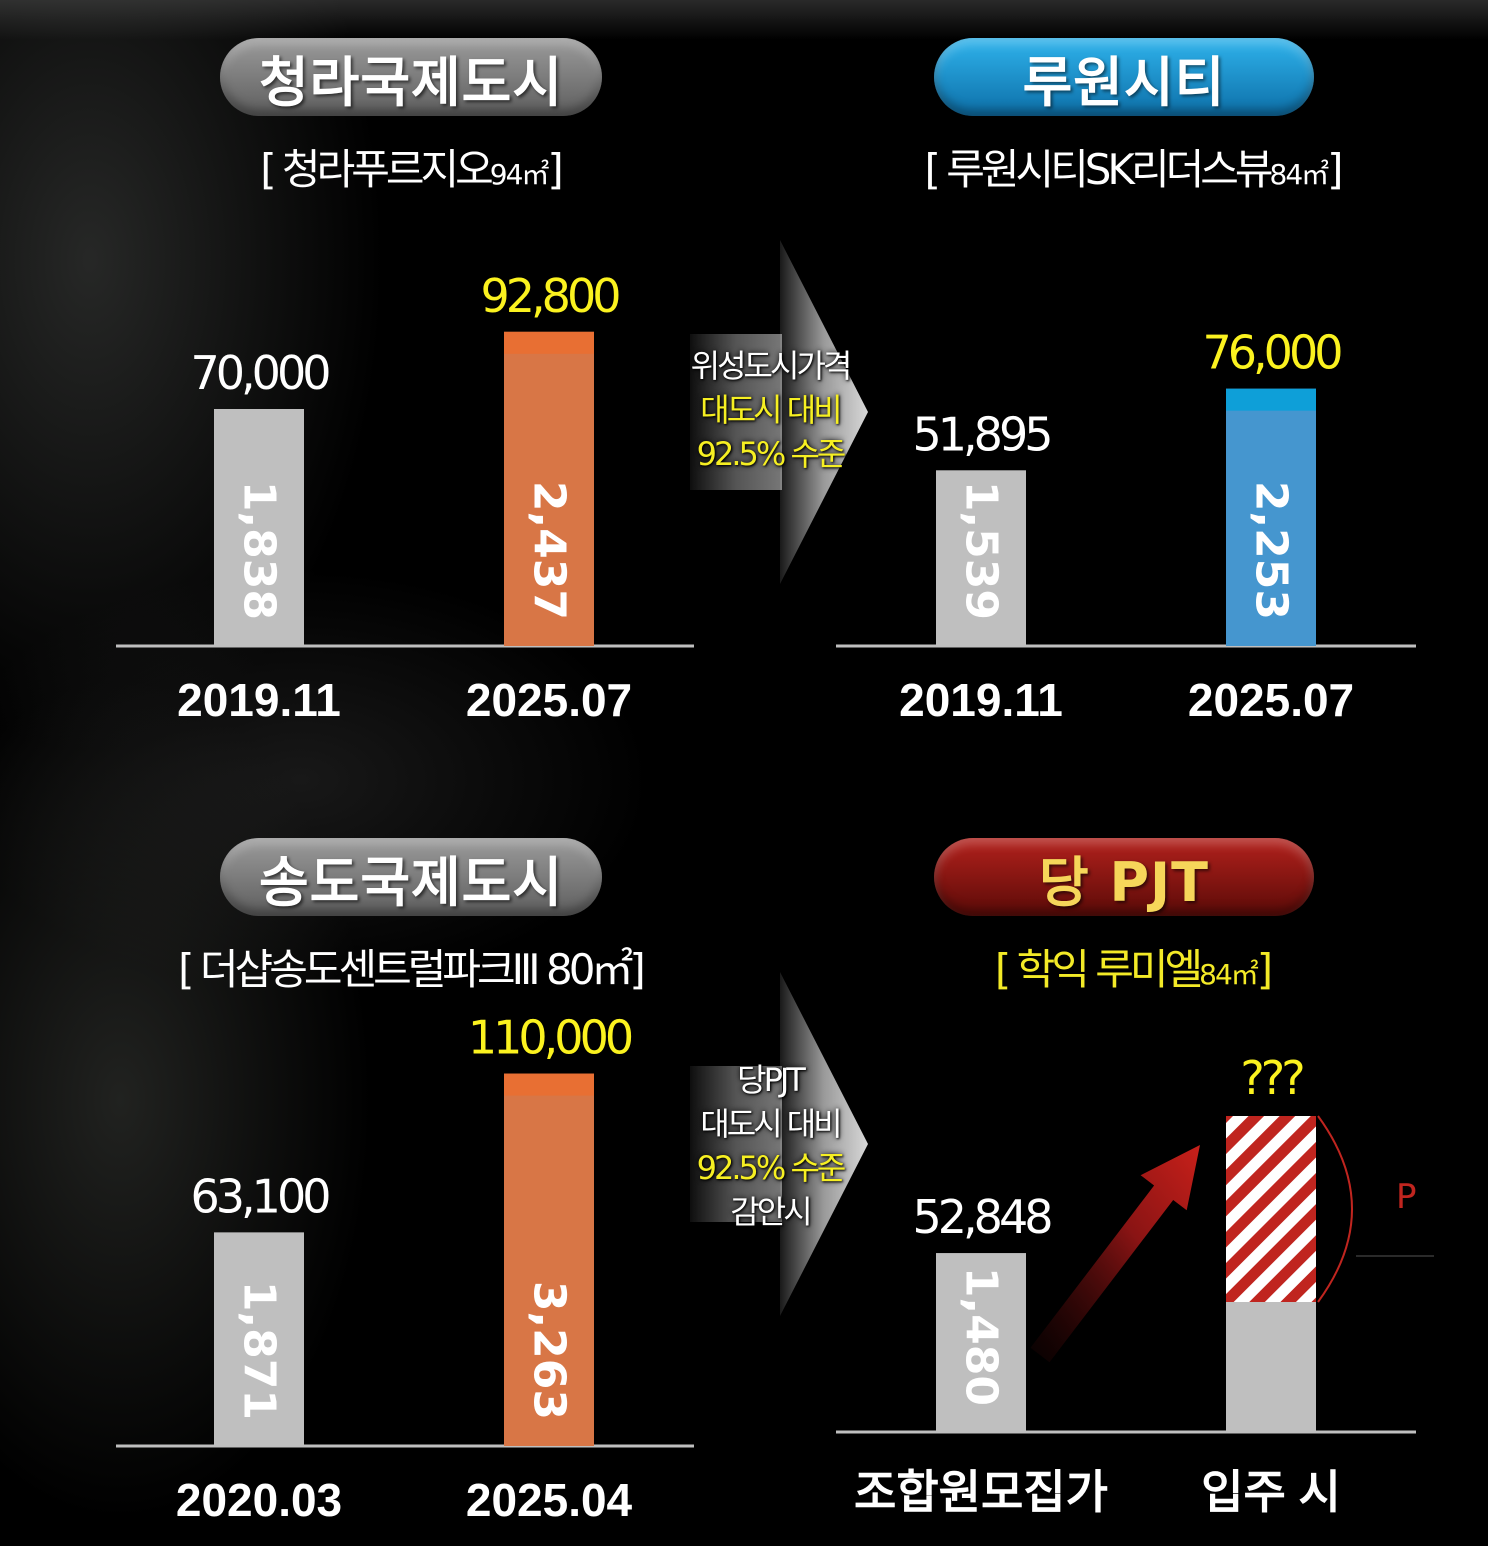 The width and height of the screenshot is (1488, 1546). Describe the element at coordinates (1272, 353) in the screenshot. I see `bar-value-label: 76,000` at that location.